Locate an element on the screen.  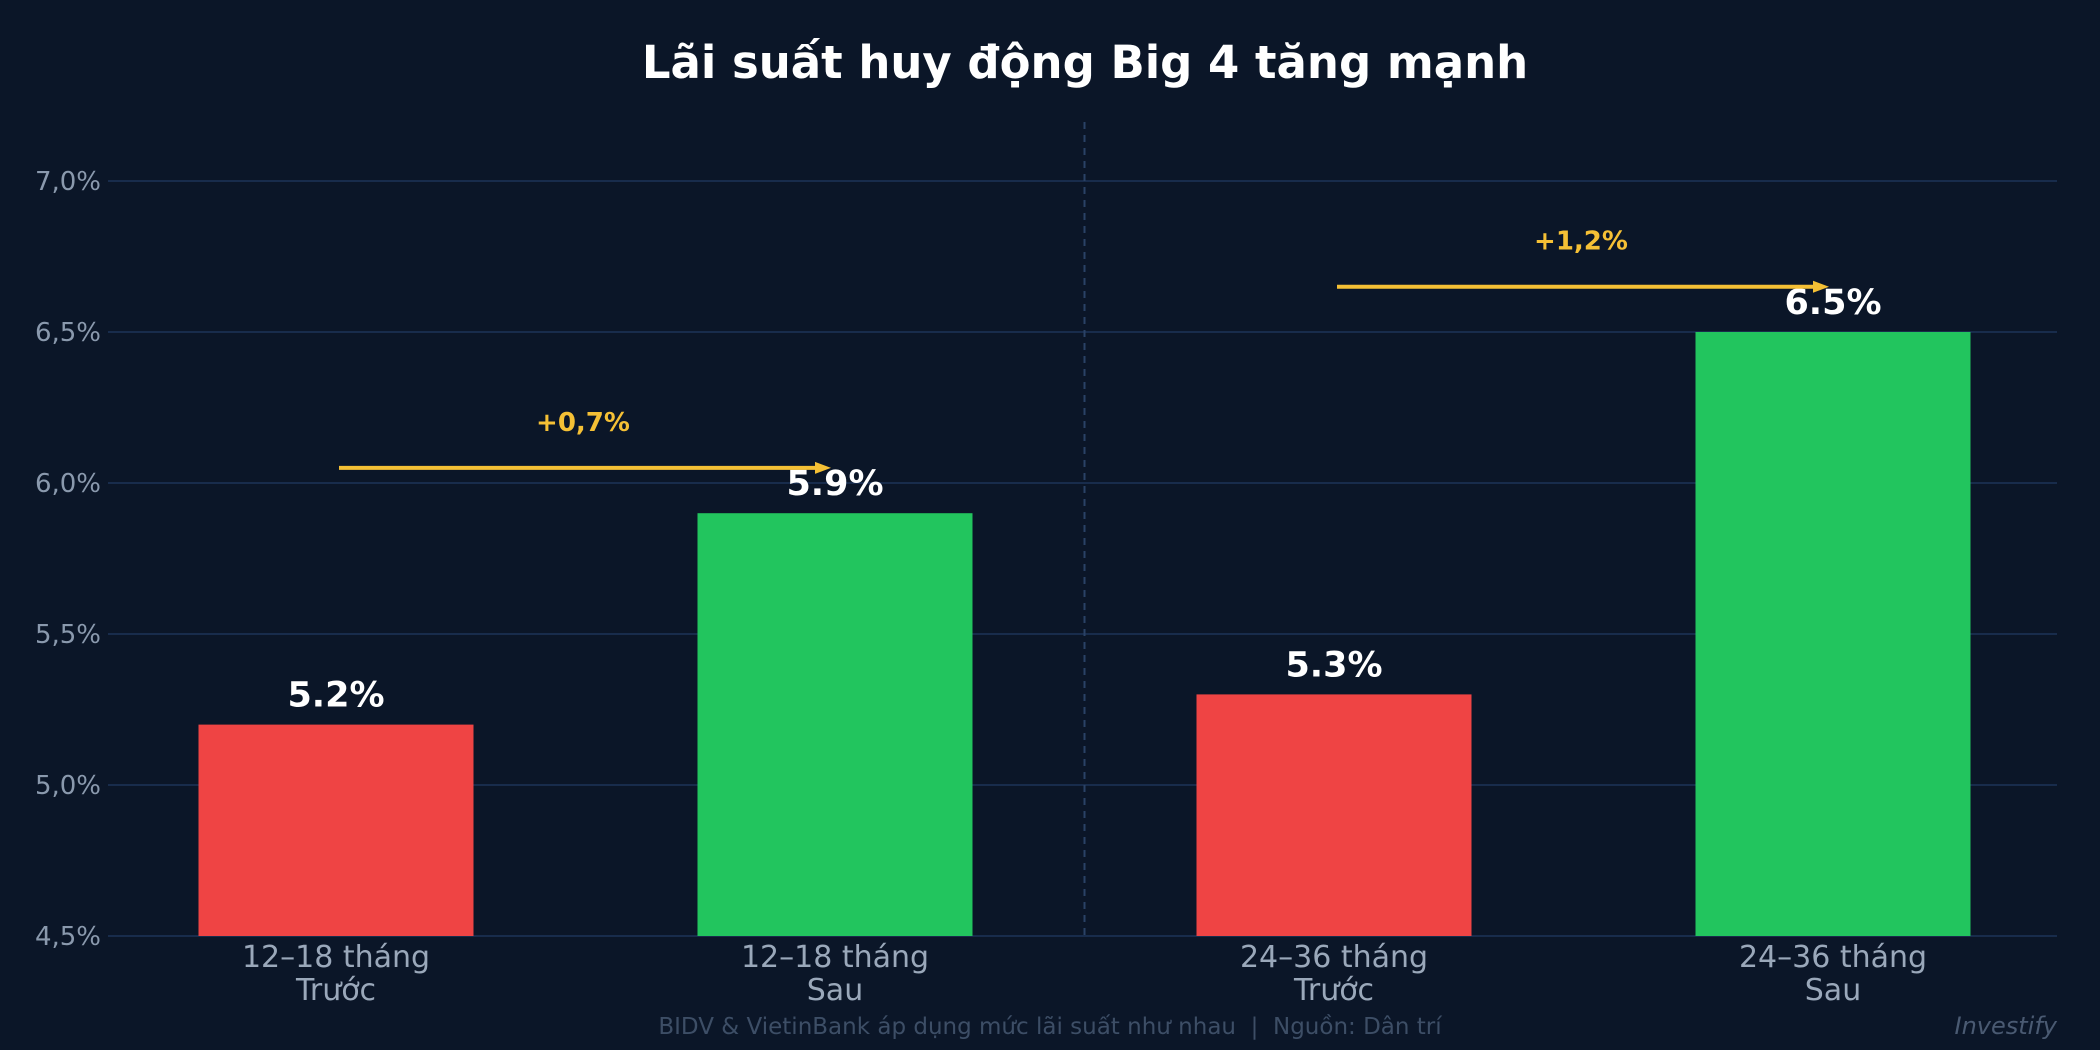
chart-title: Lãi suất huy động Big 4 tăng mạnh is located at coordinates (1085, 62).